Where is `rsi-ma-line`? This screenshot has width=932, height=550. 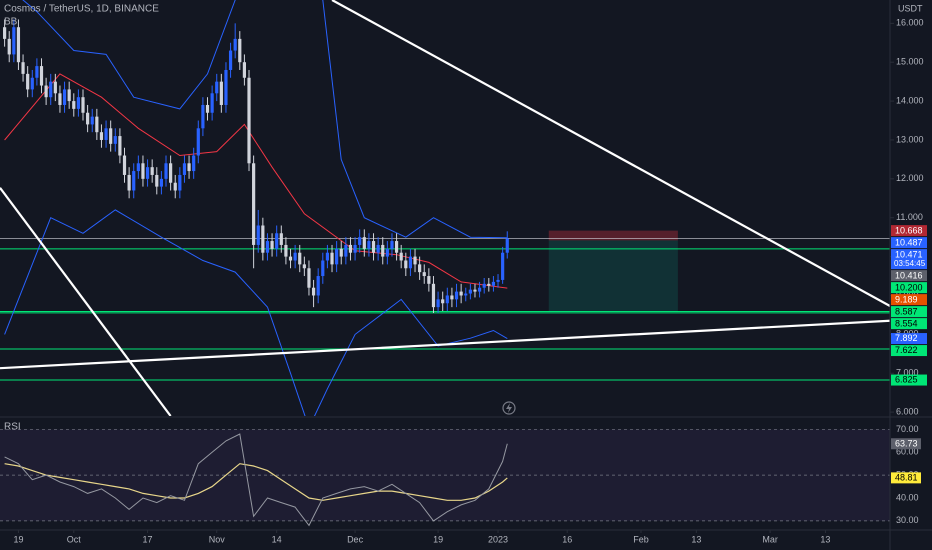
rsi-ma-line is located at coordinates (256, 482).